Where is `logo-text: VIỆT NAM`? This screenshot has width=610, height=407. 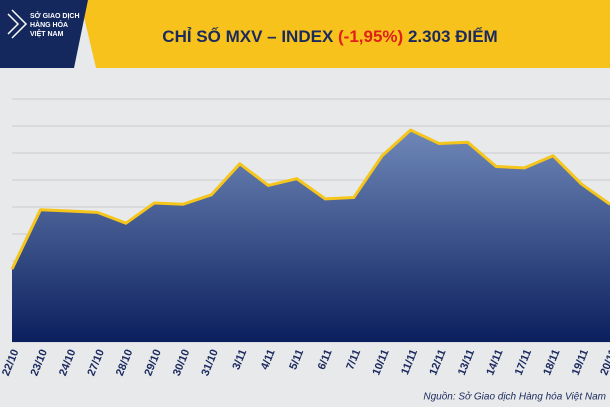 logo-text: VIỆT NAM is located at coordinates (47, 33).